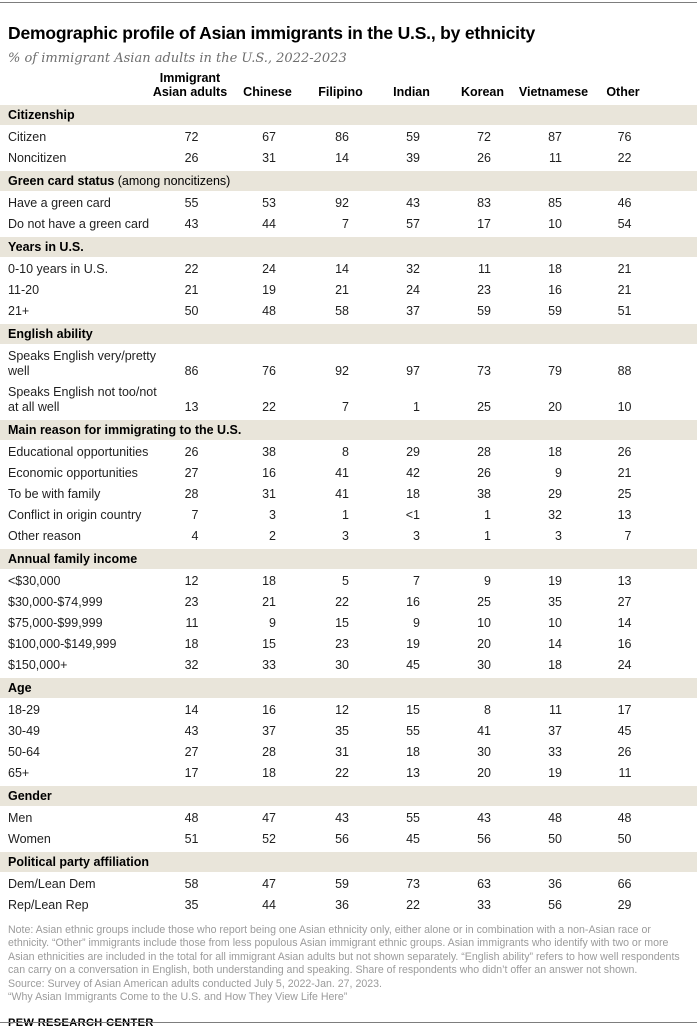 The image size is (697, 1029). I want to click on cell-value-text: 3, so click(272, 515).